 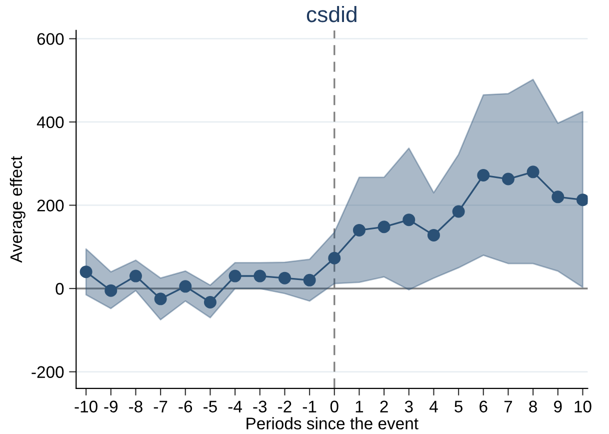 I want to click on x-tick-label: -4, so click(x=235, y=406).